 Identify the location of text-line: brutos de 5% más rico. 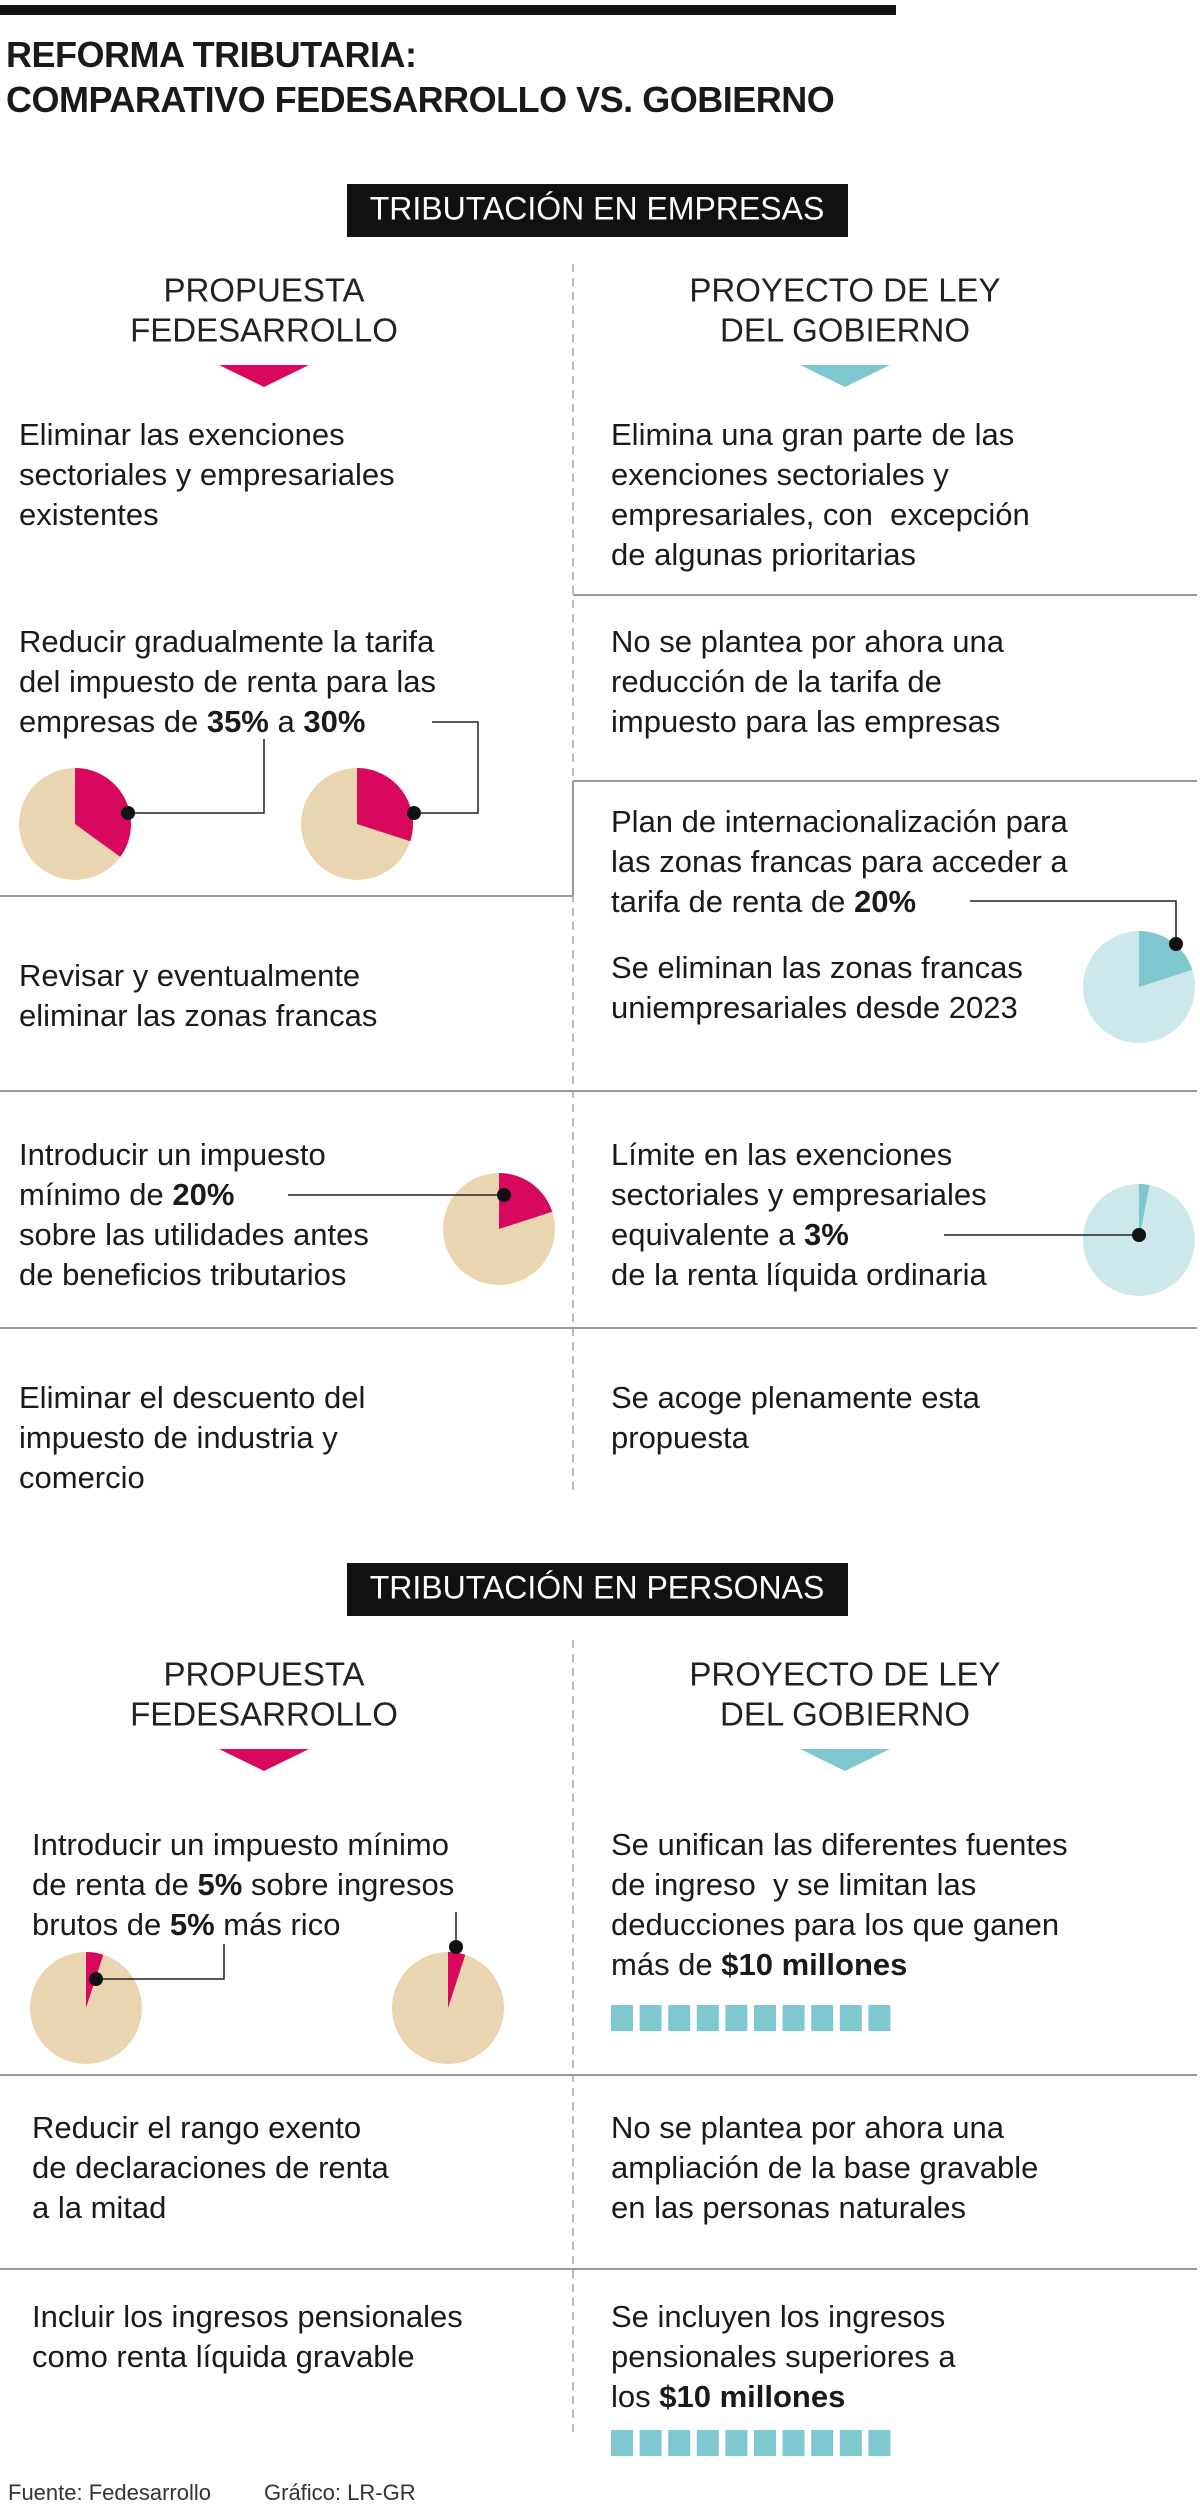
(243, 1925).